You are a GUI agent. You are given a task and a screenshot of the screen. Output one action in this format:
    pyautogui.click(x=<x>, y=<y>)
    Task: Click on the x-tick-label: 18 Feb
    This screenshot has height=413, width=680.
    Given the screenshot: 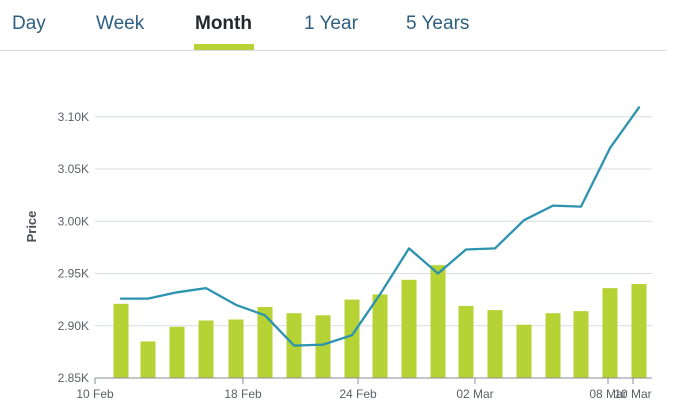 What is the action you would take?
    pyautogui.click(x=243, y=394)
    